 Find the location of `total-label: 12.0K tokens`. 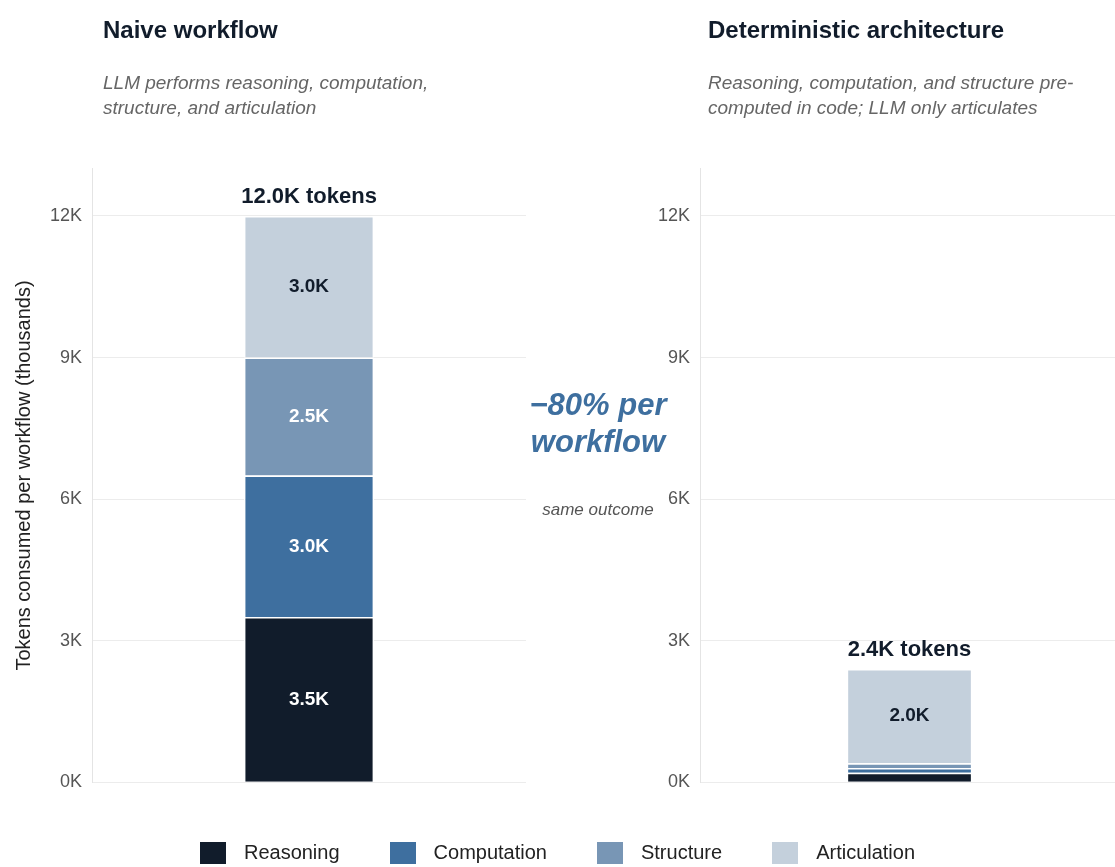

total-label: 12.0K tokens is located at coordinates (309, 196).